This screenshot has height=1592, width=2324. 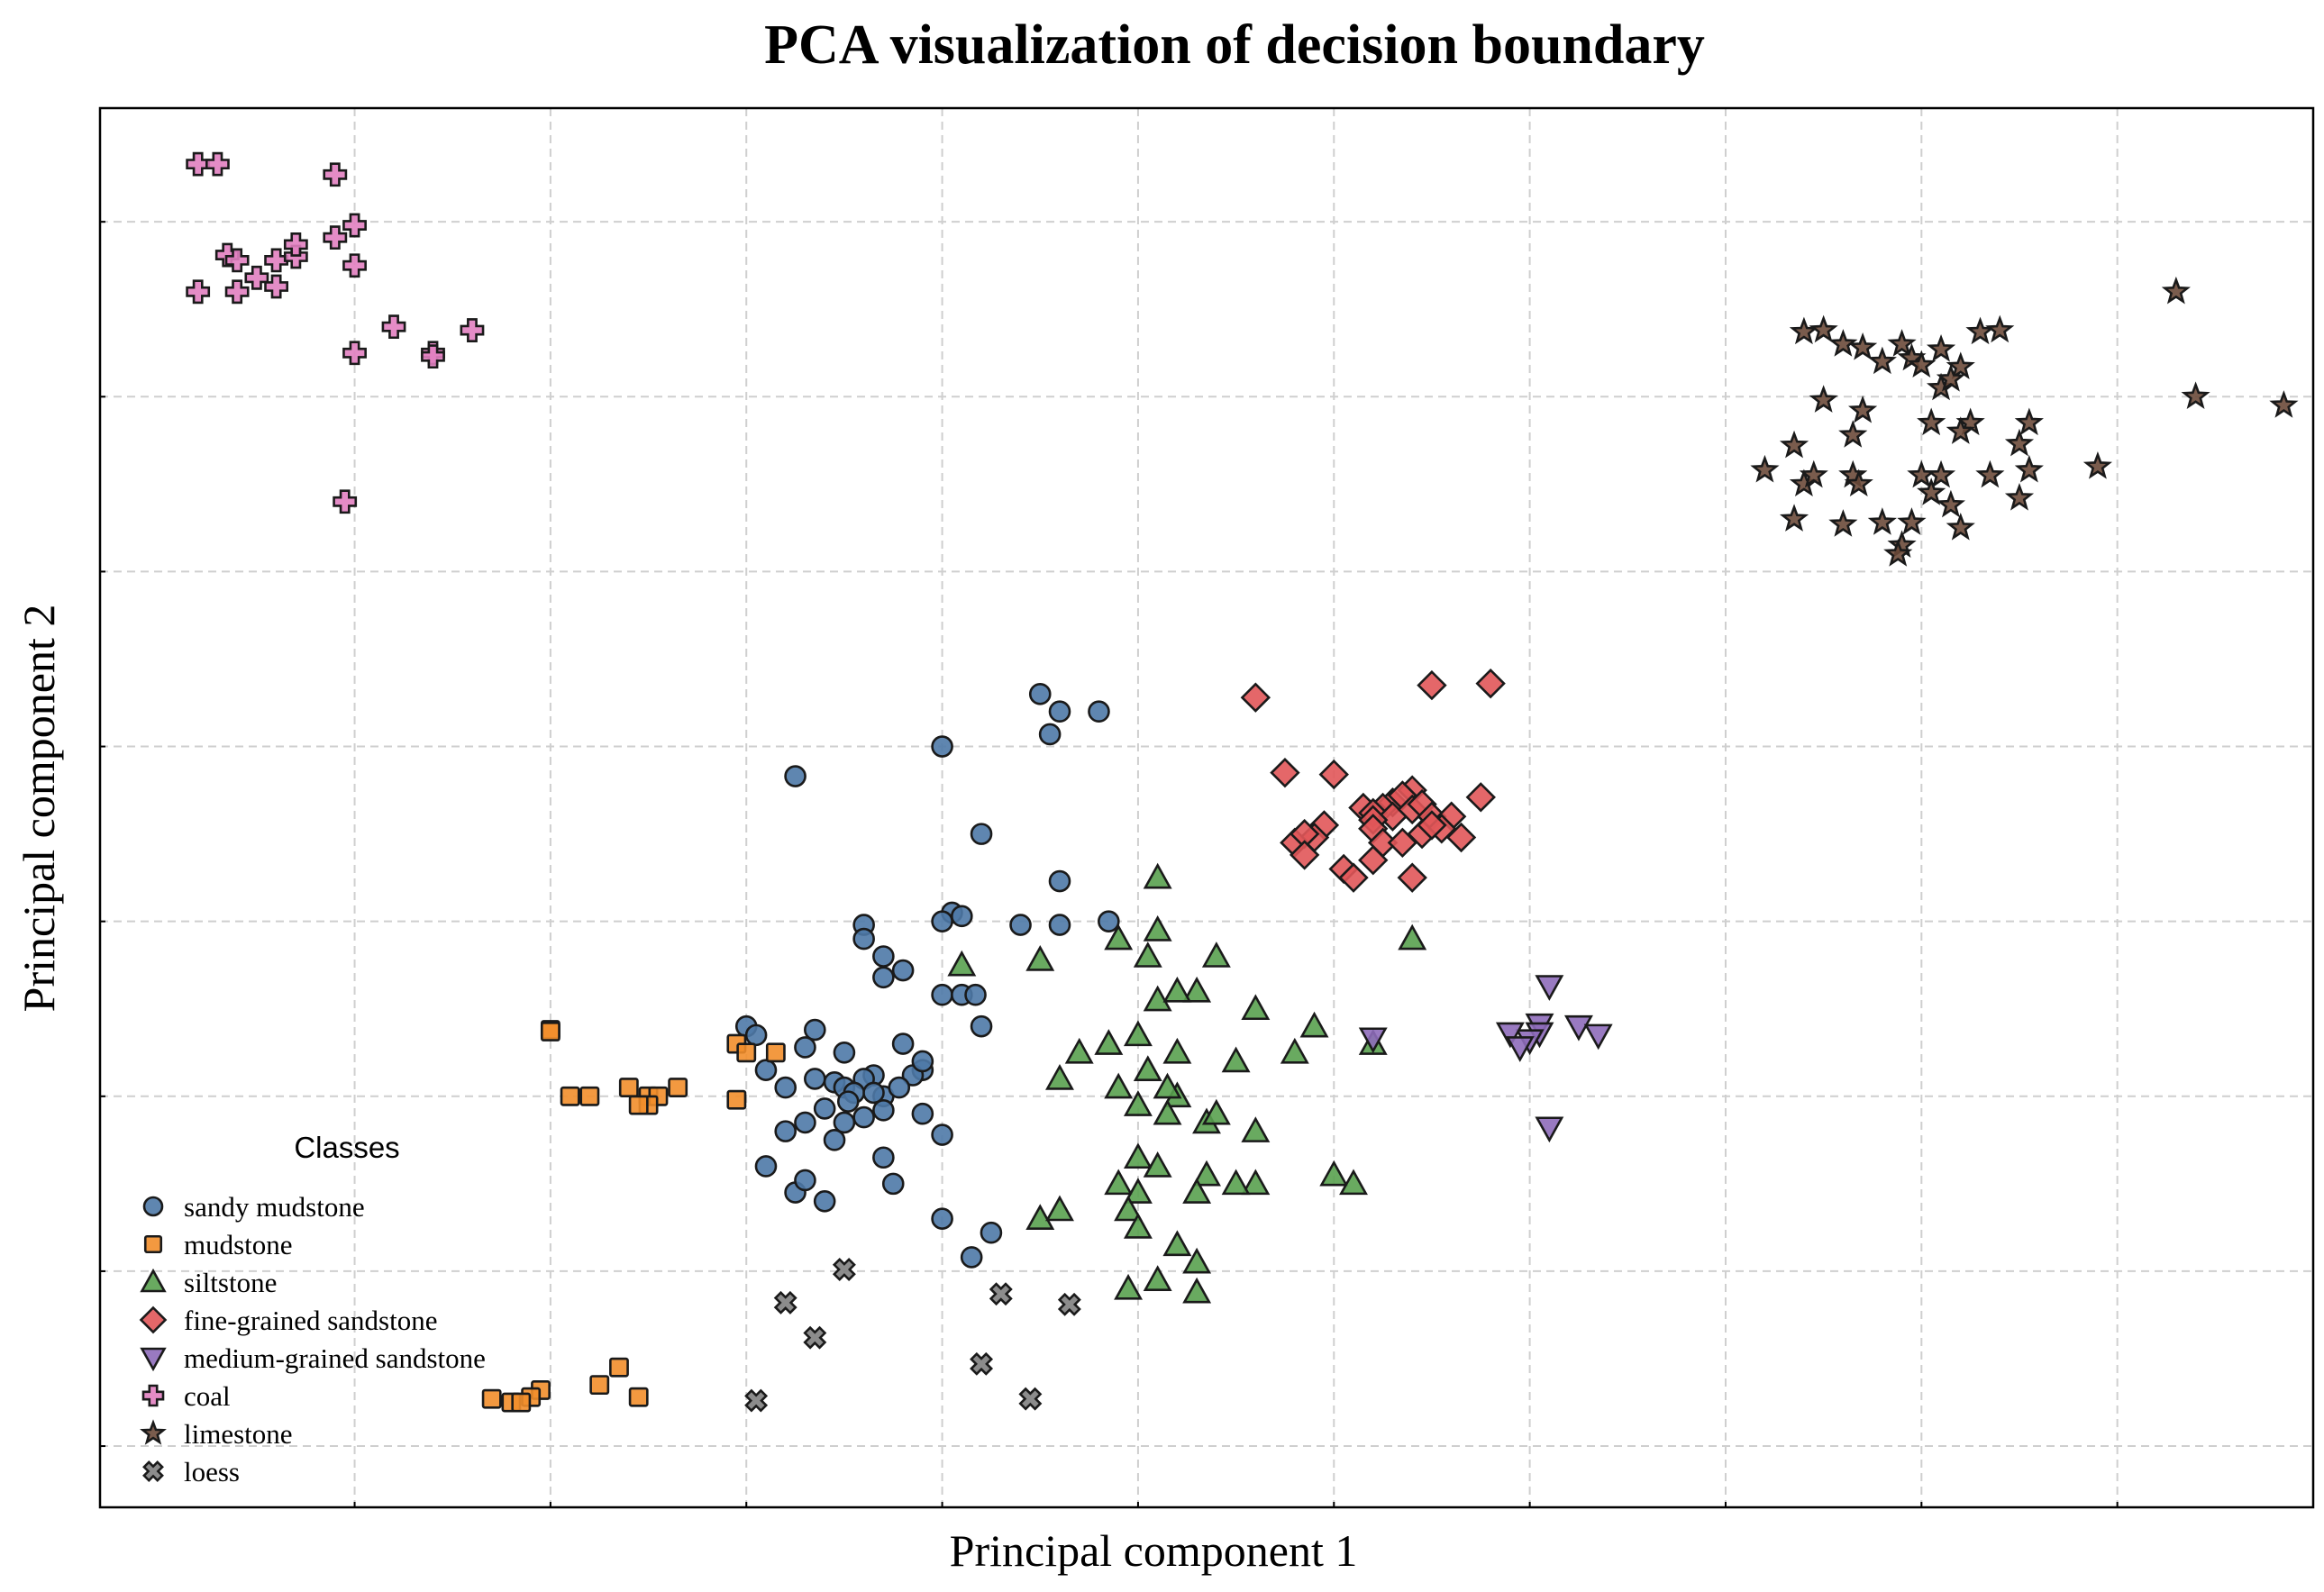 I want to click on legend-title: Classes, so click(x=346, y=1147).